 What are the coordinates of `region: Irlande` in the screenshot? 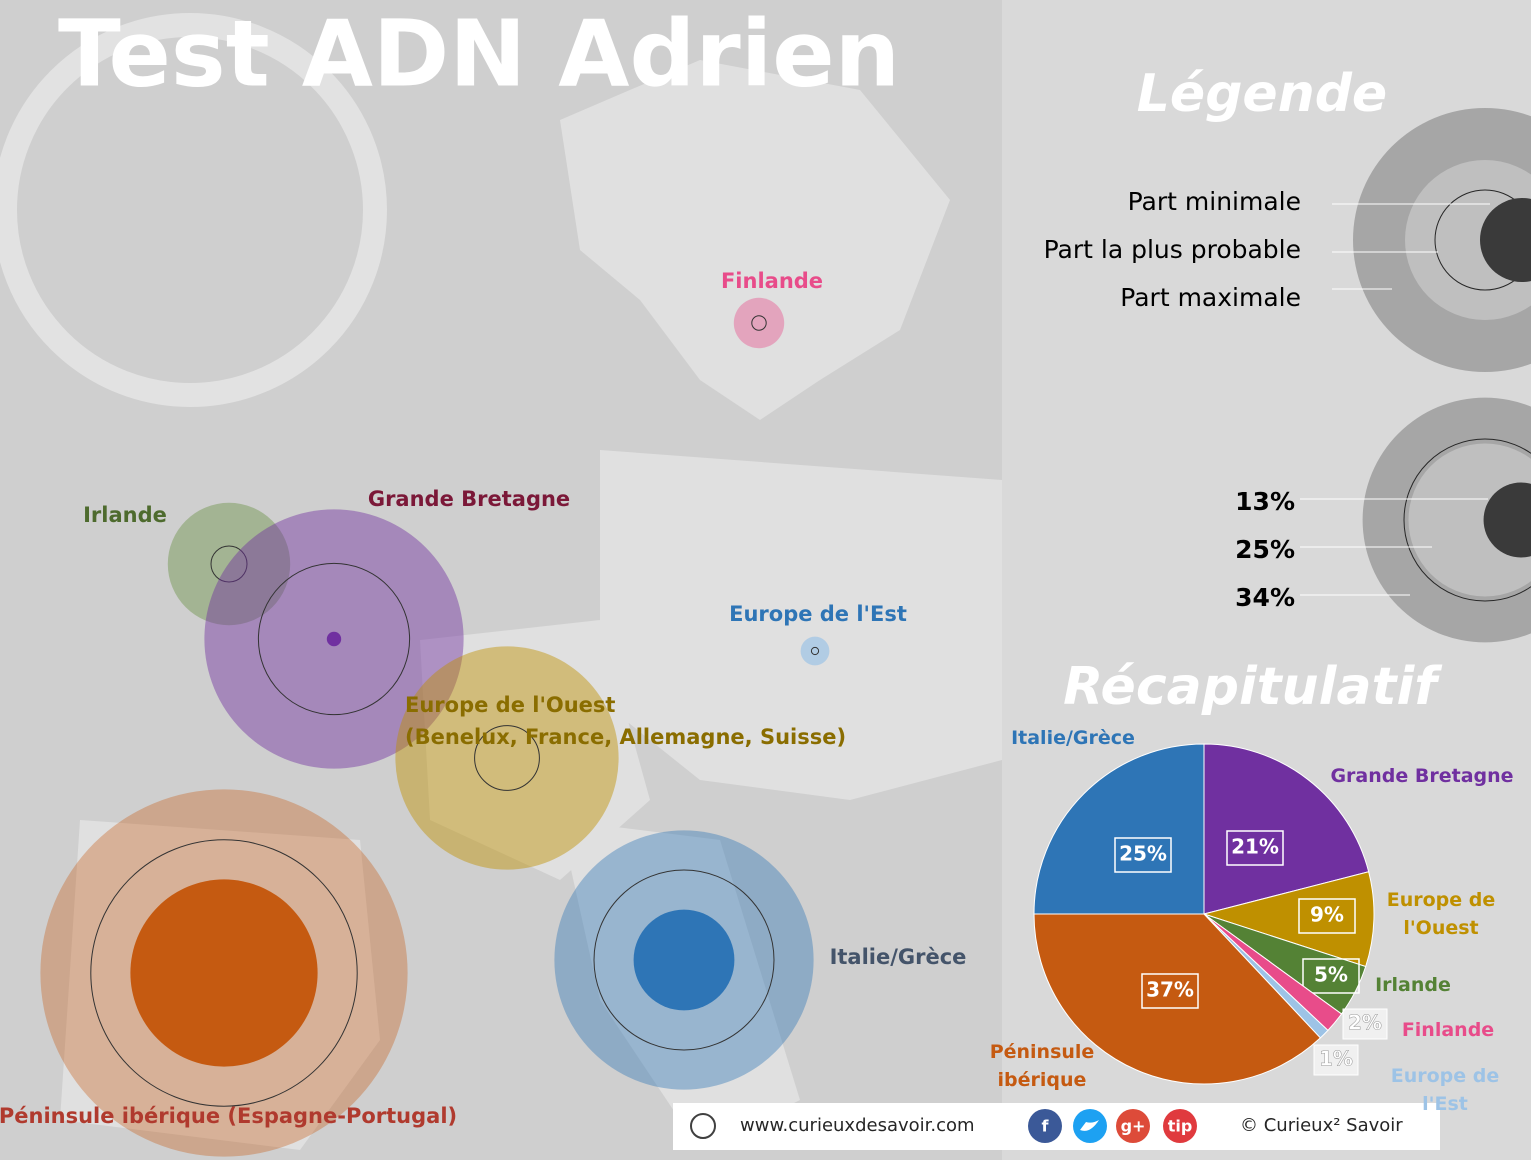 It's located at (187, 564).